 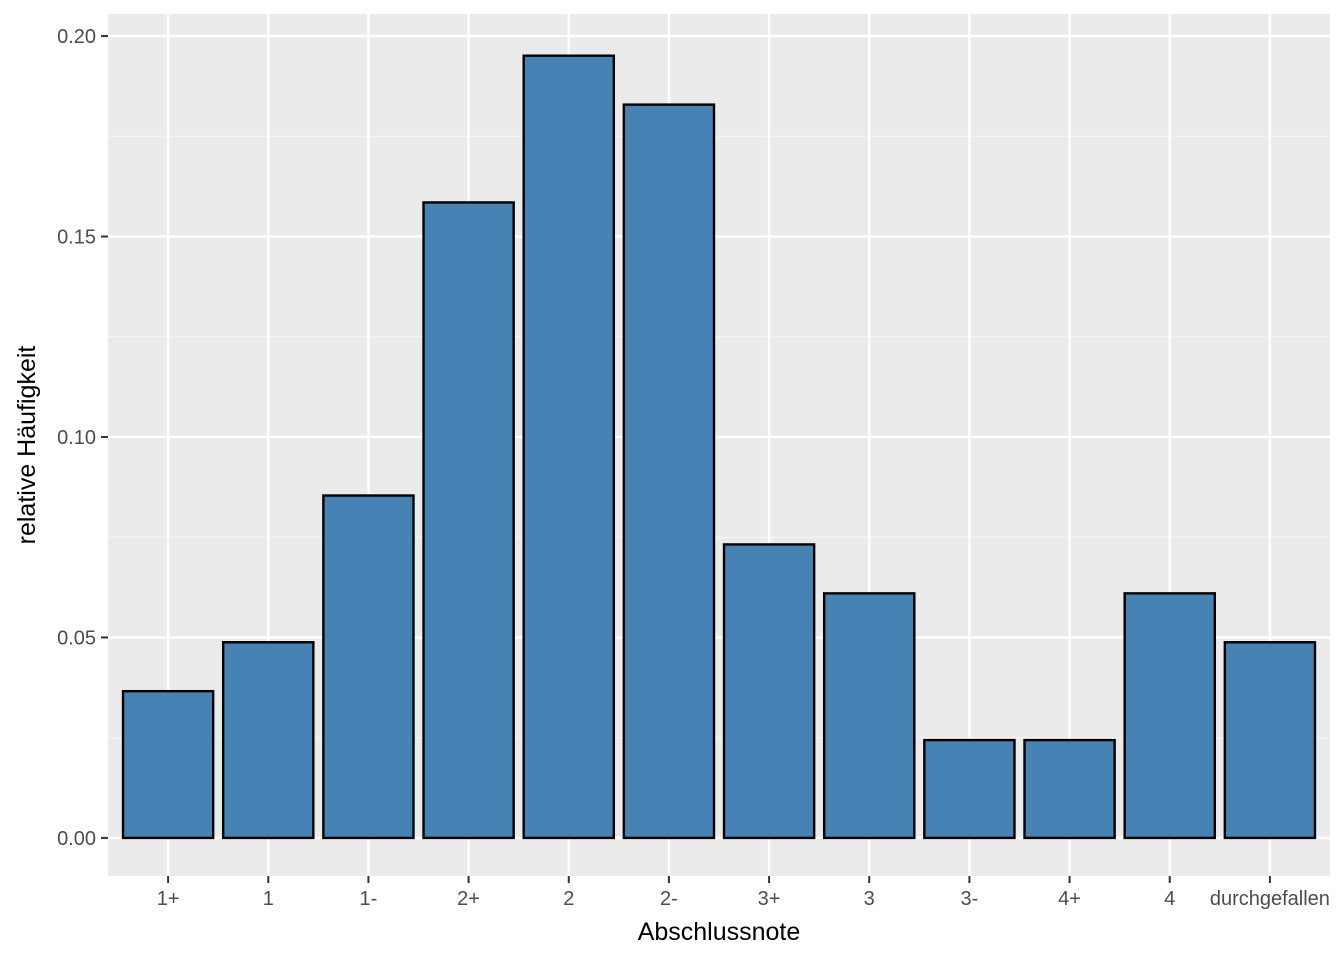 What do you see at coordinates (76, 37) in the screenshot?
I see `y-tick-label: 0.20` at bounding box center [76, 37].